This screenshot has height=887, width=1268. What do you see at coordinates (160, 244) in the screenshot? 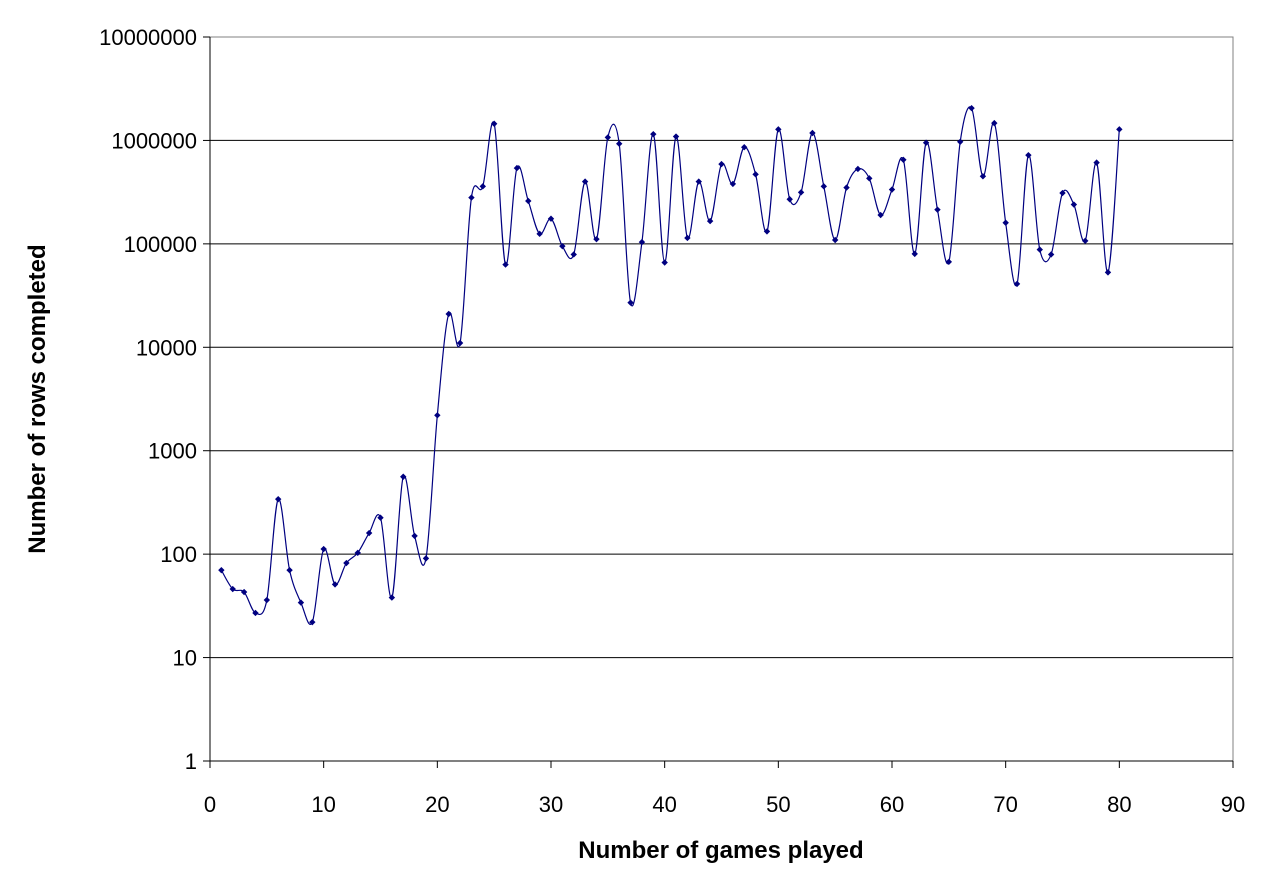
I see `y-tick-label: 100000` at bounding box center [160, 244].